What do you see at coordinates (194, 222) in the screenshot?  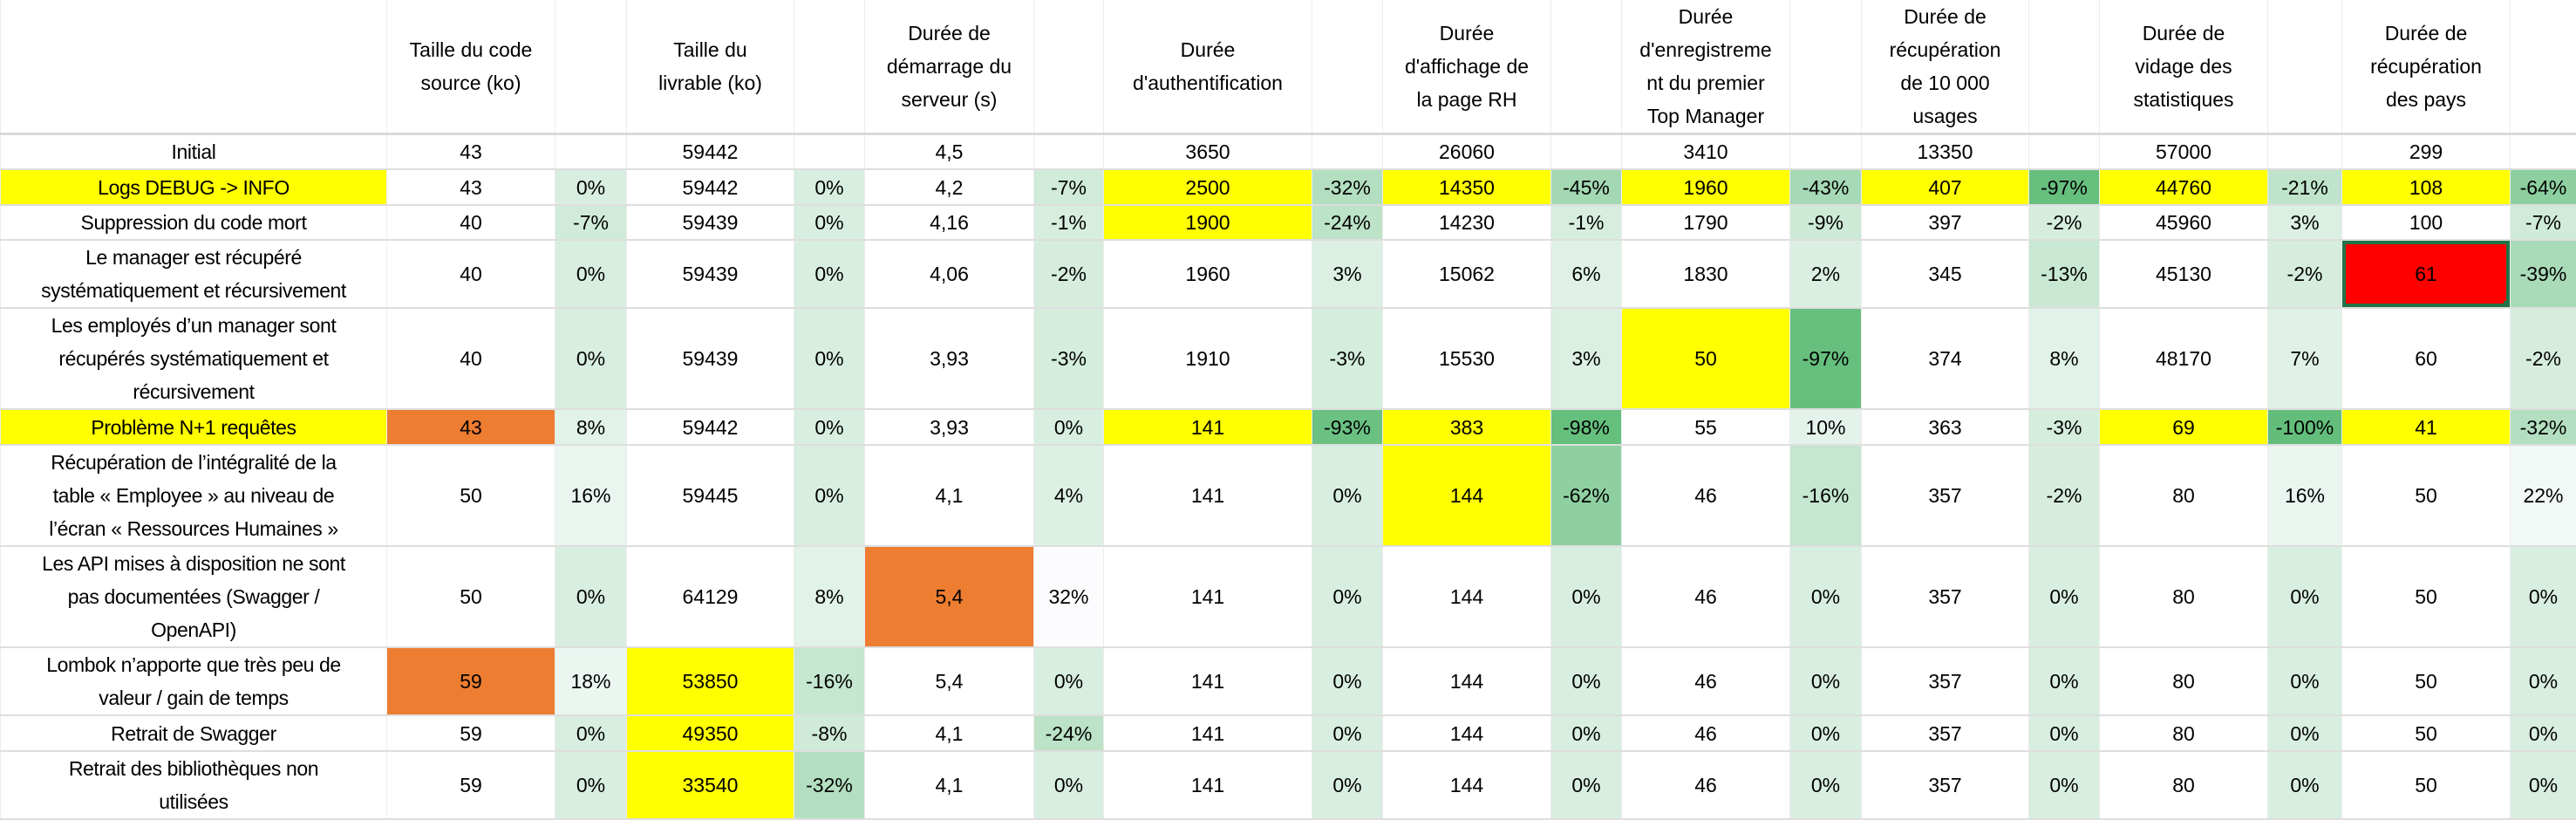 I see `row-label-cell: Suppression du code mort` at bounding box center [194, 222].